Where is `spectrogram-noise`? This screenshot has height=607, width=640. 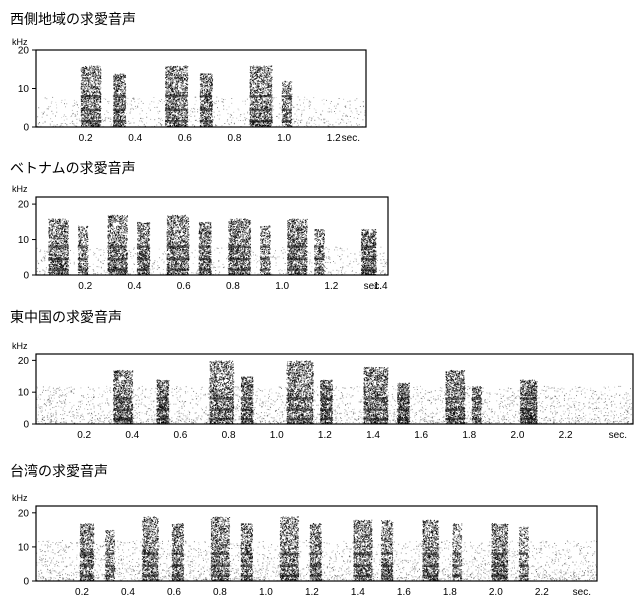
spectrogram-noise is located at coordinates (212, 260).